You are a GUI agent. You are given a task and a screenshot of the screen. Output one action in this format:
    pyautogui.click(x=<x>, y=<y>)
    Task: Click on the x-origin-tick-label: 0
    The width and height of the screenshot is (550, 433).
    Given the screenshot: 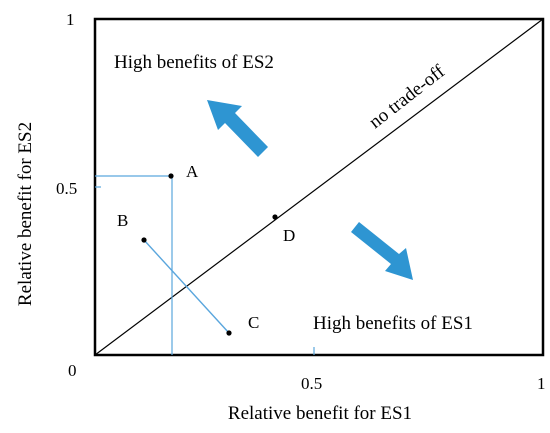 What is the action you would take?
    pyautogui.click(x=72, y=370)
    